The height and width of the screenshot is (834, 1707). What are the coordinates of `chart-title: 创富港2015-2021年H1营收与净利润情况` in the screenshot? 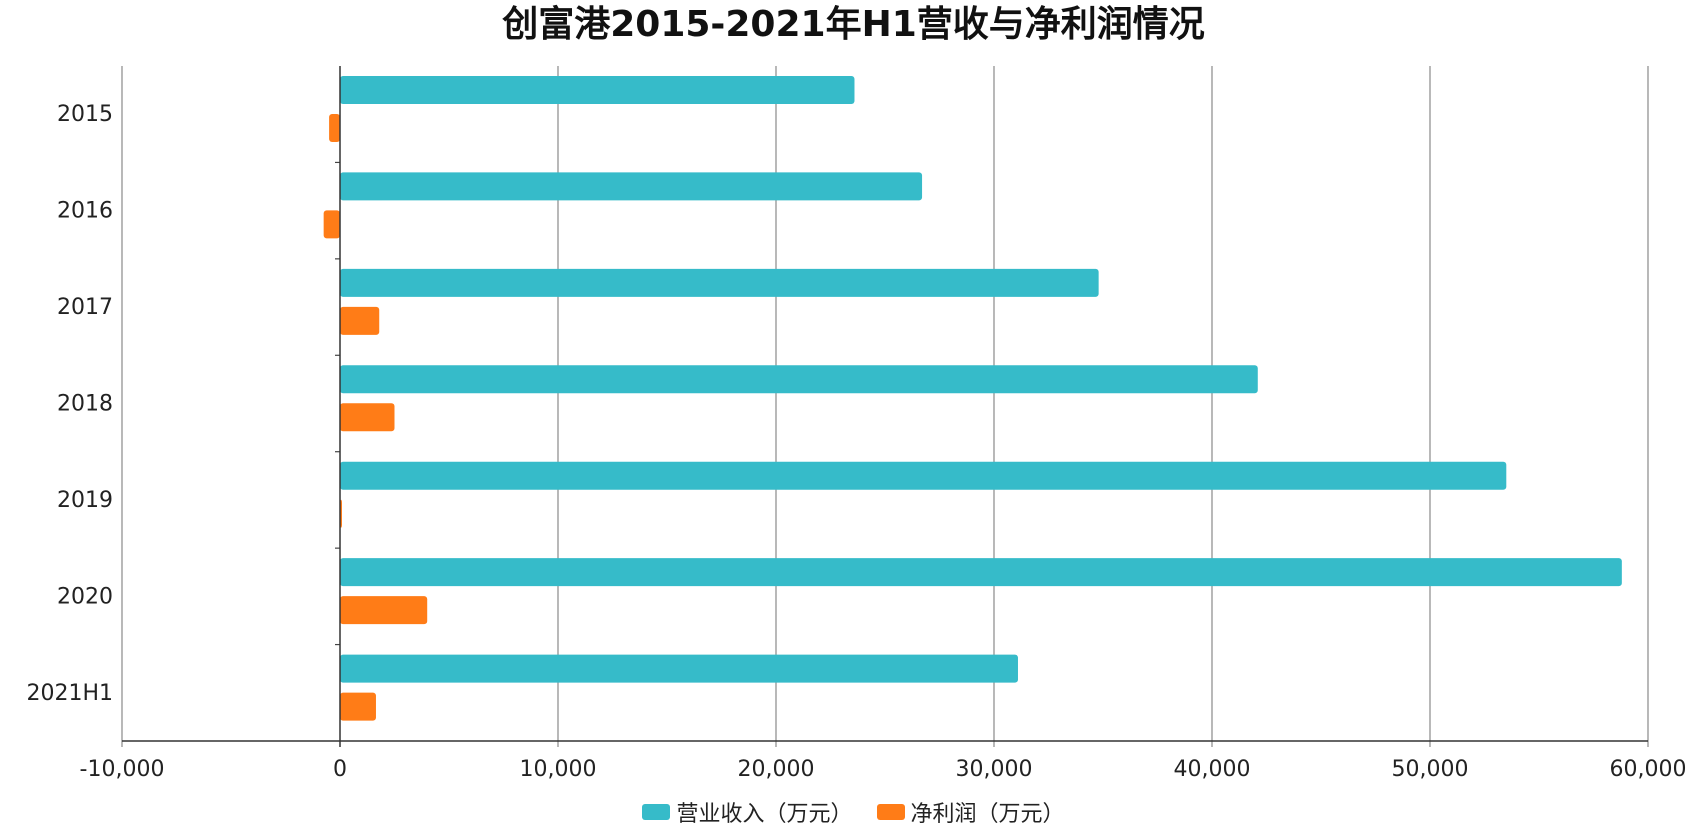 It's located at (853, 24).